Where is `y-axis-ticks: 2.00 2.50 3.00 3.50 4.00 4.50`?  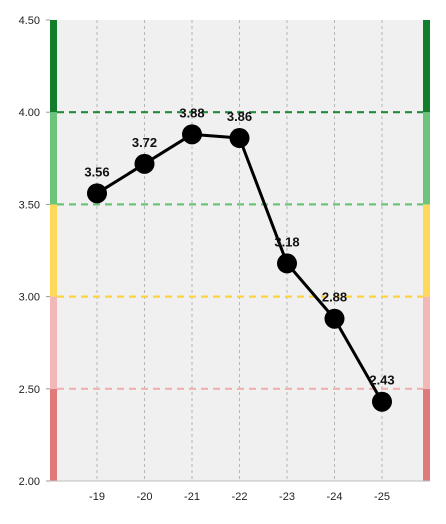 y-axis-ticks: 2.00 2.50 3.00 3.50 4.00 4.50 is located at coordinates (34, 251).